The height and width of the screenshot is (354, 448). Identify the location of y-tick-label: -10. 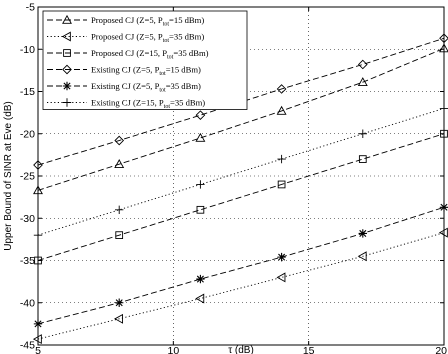
(27, 50).